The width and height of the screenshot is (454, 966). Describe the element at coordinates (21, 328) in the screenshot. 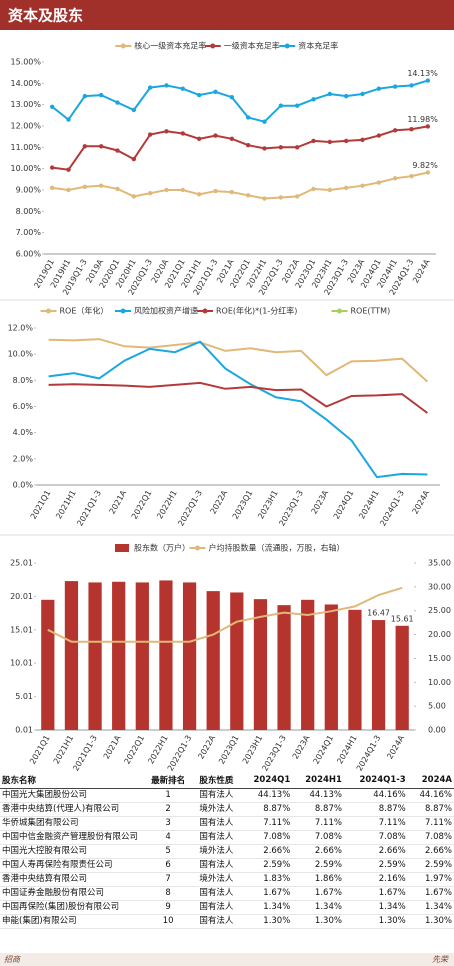

I see `y-tick-label: 12.0%` at that location.